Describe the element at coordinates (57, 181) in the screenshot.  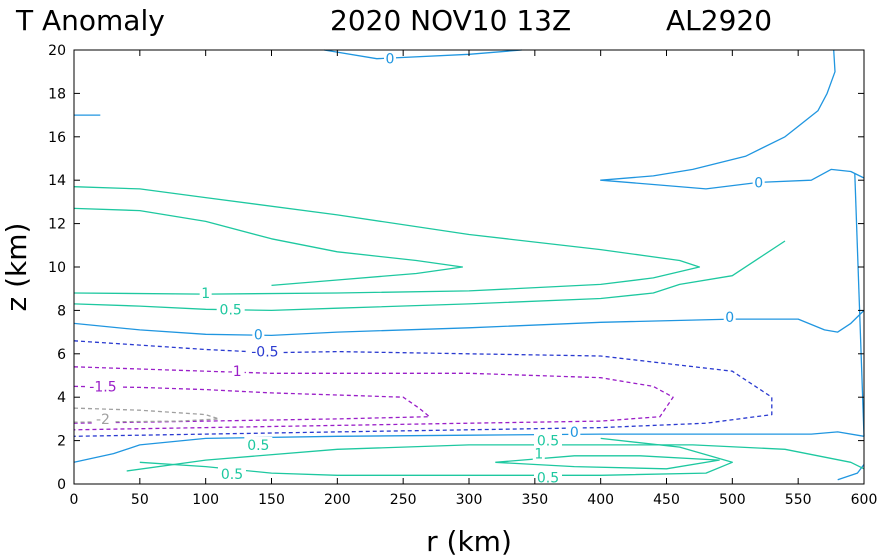
I see `y-tick-label: 14` at that location.